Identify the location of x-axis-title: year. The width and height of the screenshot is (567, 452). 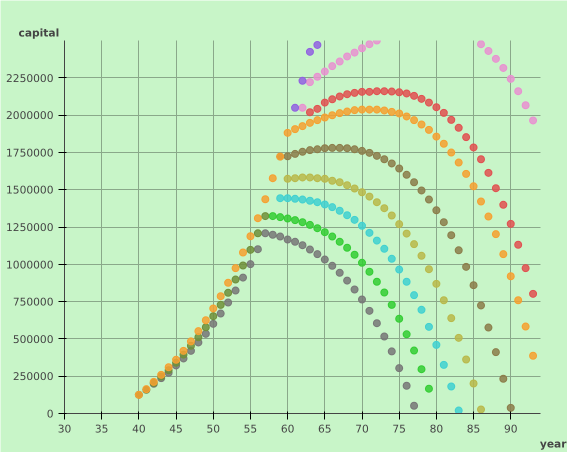
(553, 444).